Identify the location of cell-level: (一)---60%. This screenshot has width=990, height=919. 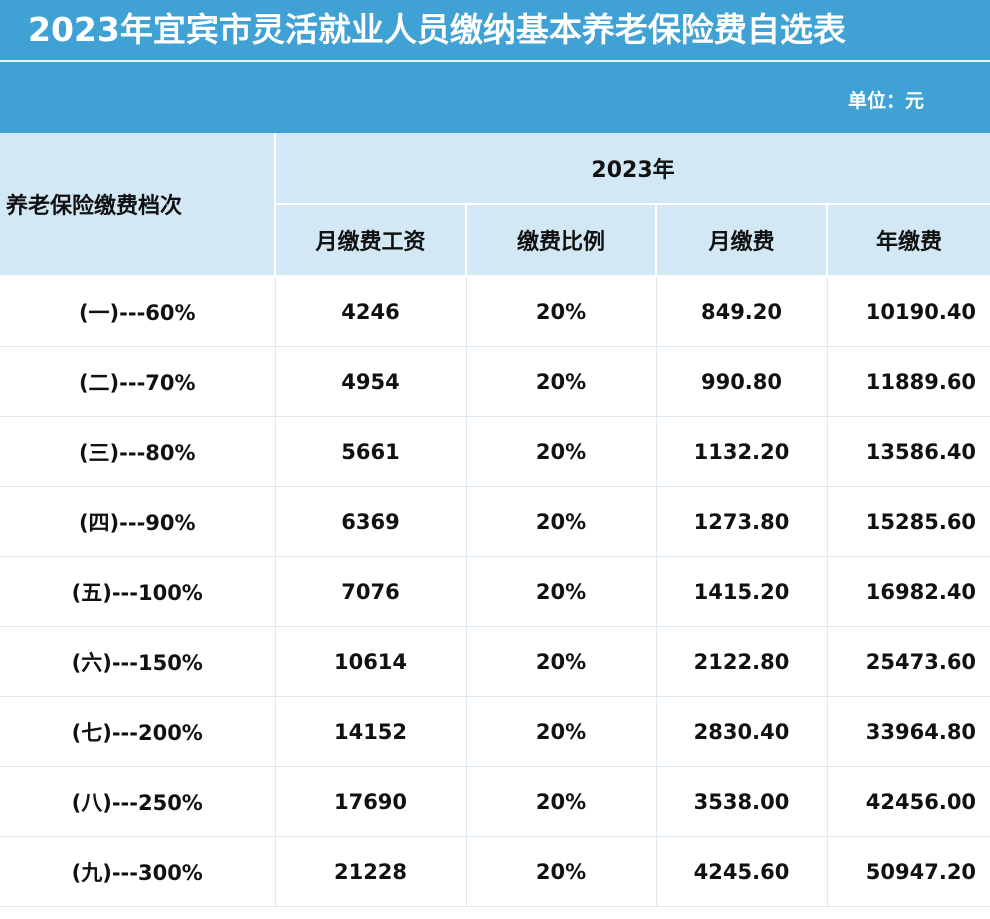
(137, 311).